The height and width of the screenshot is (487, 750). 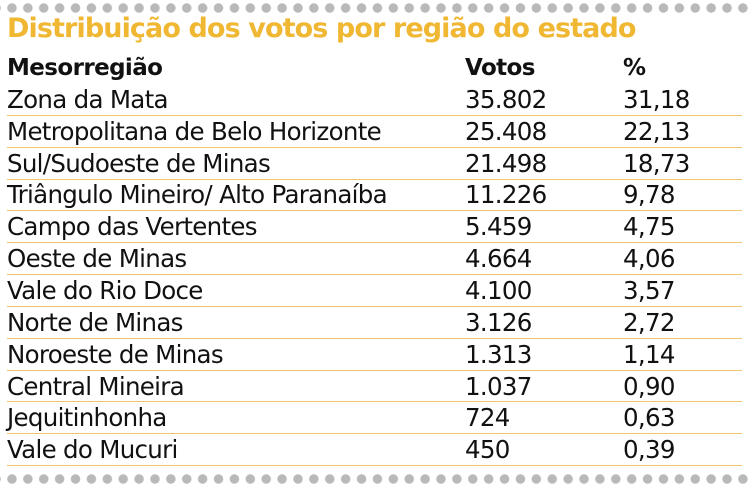 What do you see at coordinates (374, 291) in the screenshot?
I see `table-row: Vale do Rio Doce 4.100 3,57` at bounding box center [374, 291].